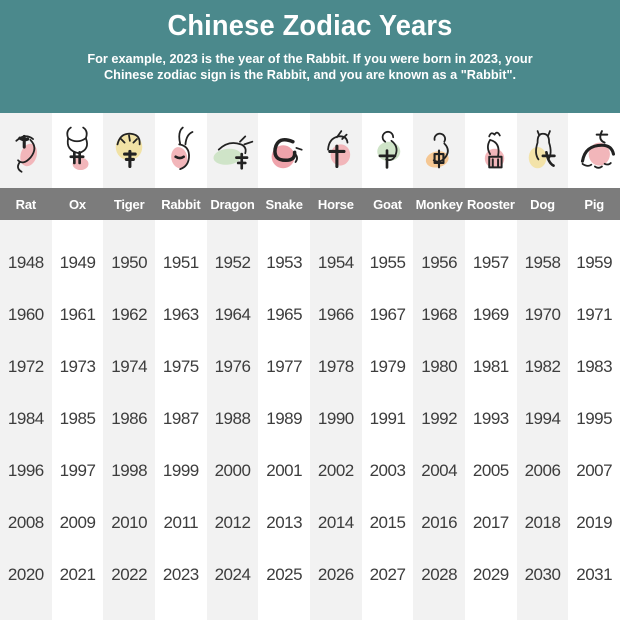 The width and height of the screenshot is (620, 620). I want to click on zodiac-column-goat: Goat 1955 1967 1979 1991 2003 2015 2027, so click(387, 366).